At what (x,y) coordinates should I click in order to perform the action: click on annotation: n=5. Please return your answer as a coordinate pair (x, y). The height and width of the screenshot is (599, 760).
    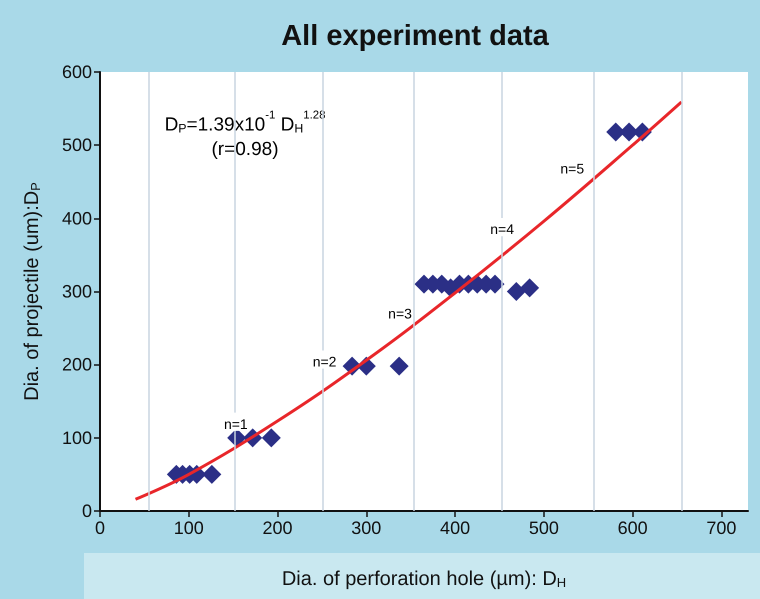
    Looking at the image, I should click on (572, 168).